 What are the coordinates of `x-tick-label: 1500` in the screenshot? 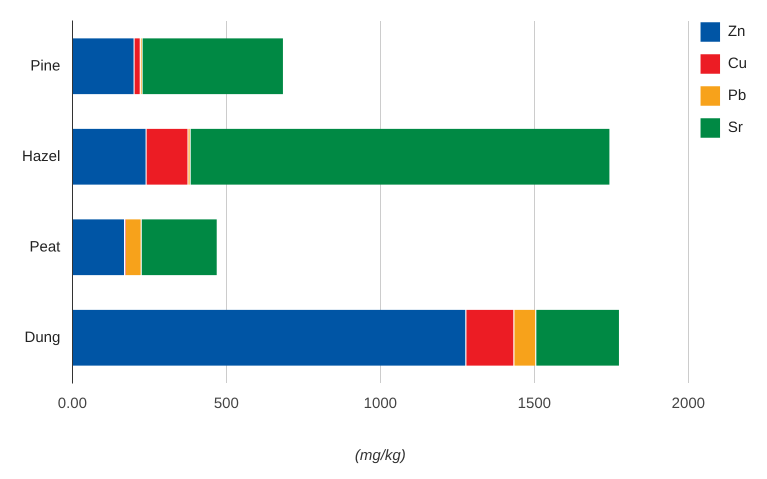 It's located at (535, 403).